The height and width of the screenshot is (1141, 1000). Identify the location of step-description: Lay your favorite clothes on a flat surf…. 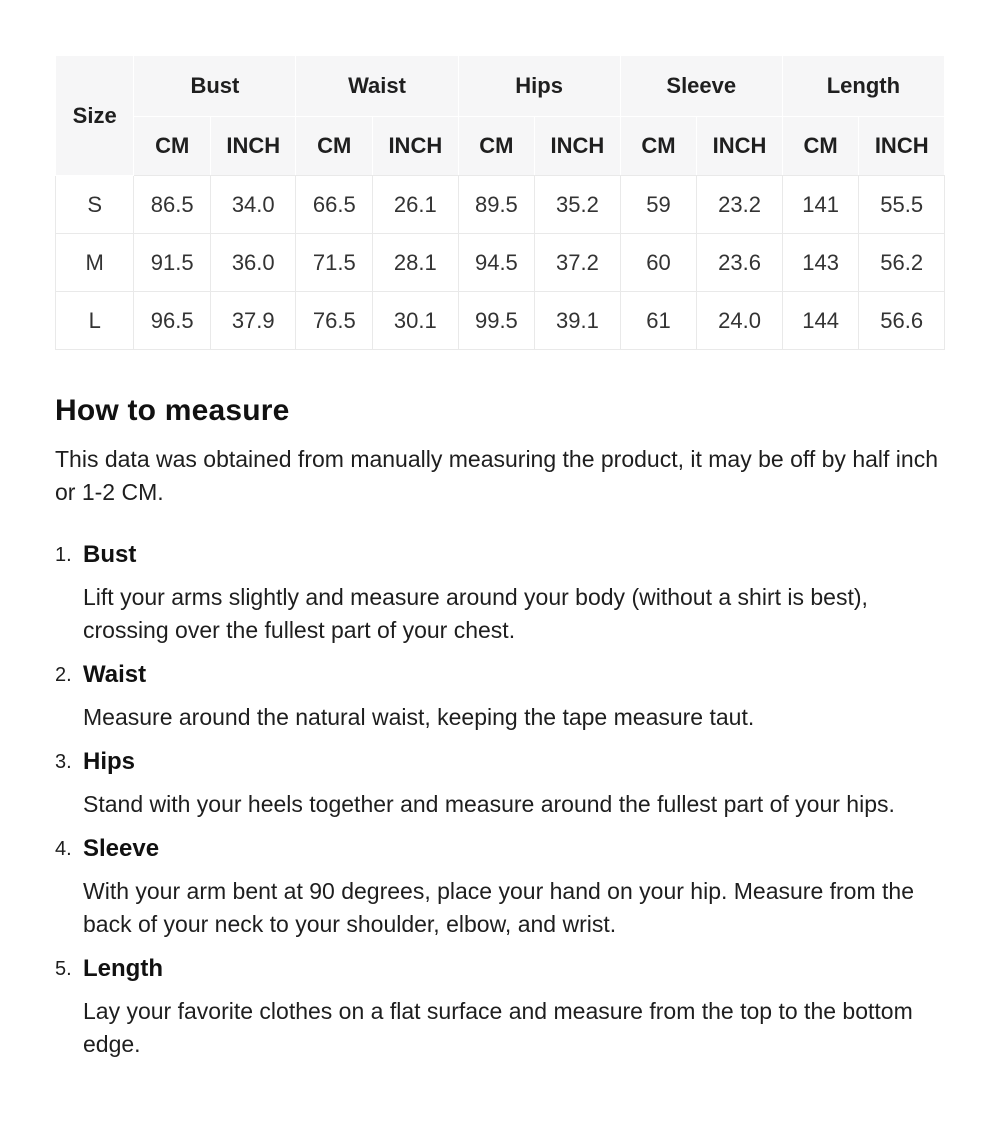
(498, 1027).